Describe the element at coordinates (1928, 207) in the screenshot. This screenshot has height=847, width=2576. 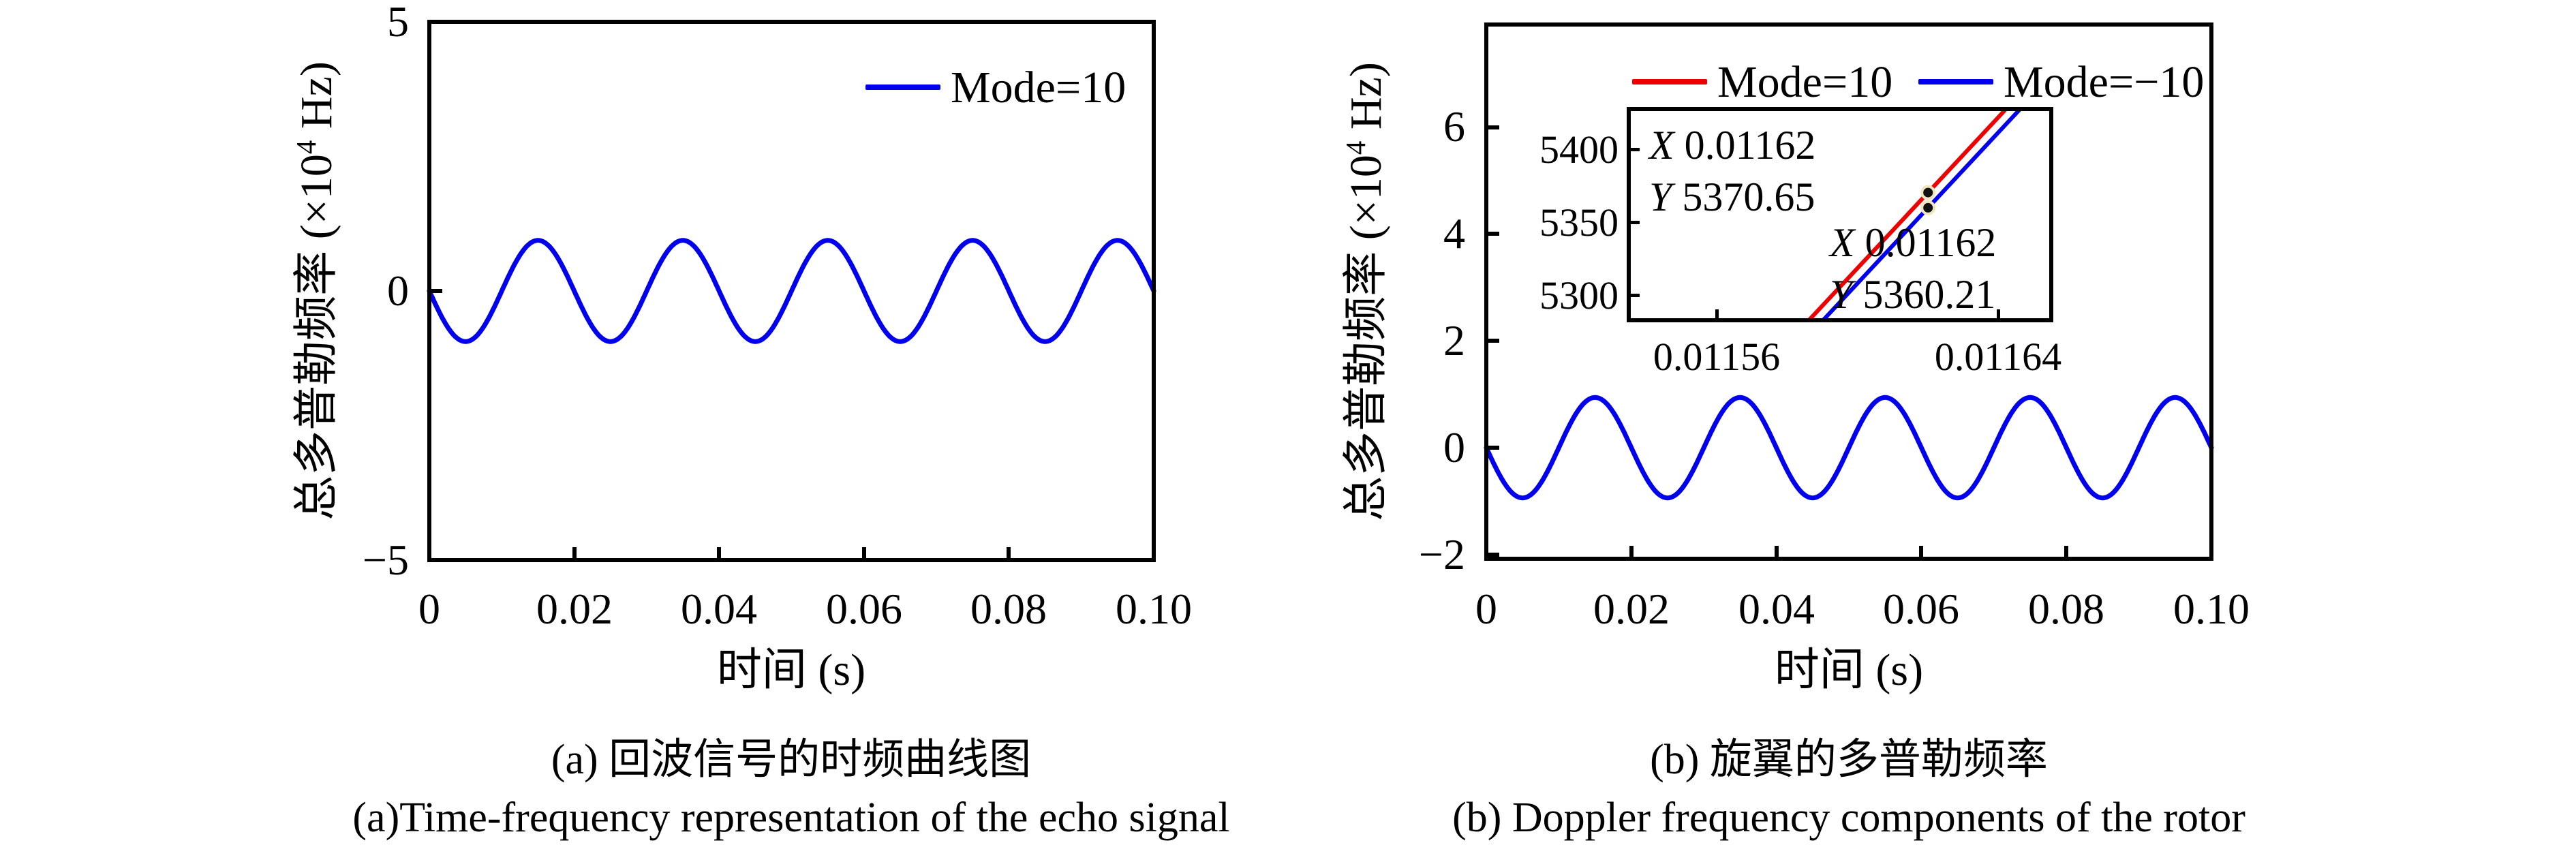
I see `inset-datatip-marker-lower` at that location.